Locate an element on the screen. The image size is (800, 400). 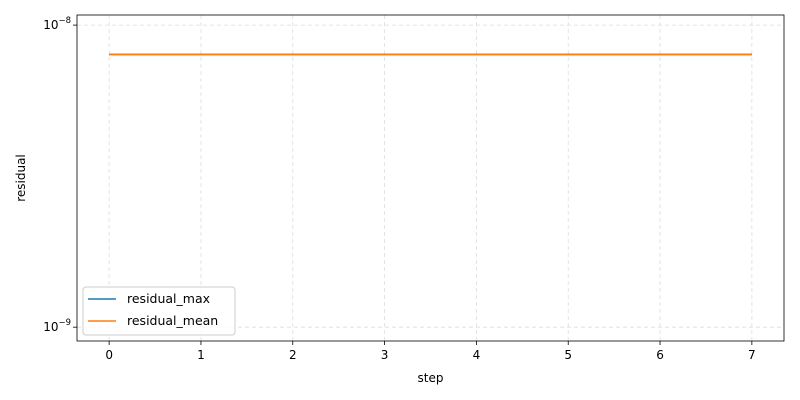
y-axis-ticks: 10⁻⁹ 10⁻⁸ is located at coordinates (60, 175).